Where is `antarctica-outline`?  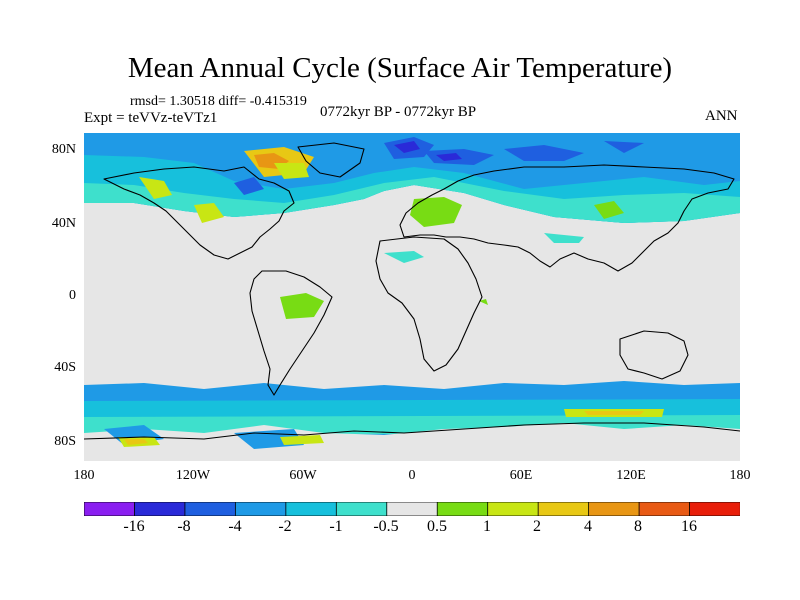 antarctica-outline is located at coordinates (412, 431).